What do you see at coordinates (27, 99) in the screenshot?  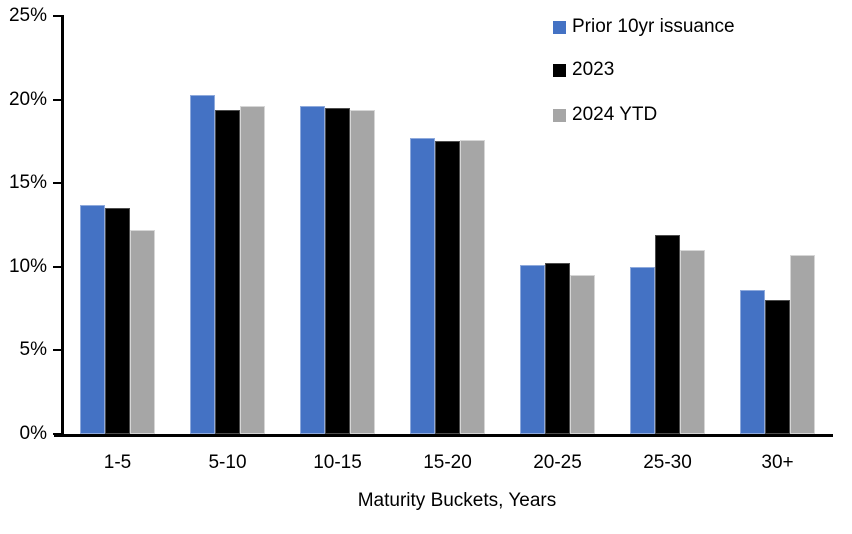 I see `y-axis-label-20: 20%` at bounding box center [27, 99].